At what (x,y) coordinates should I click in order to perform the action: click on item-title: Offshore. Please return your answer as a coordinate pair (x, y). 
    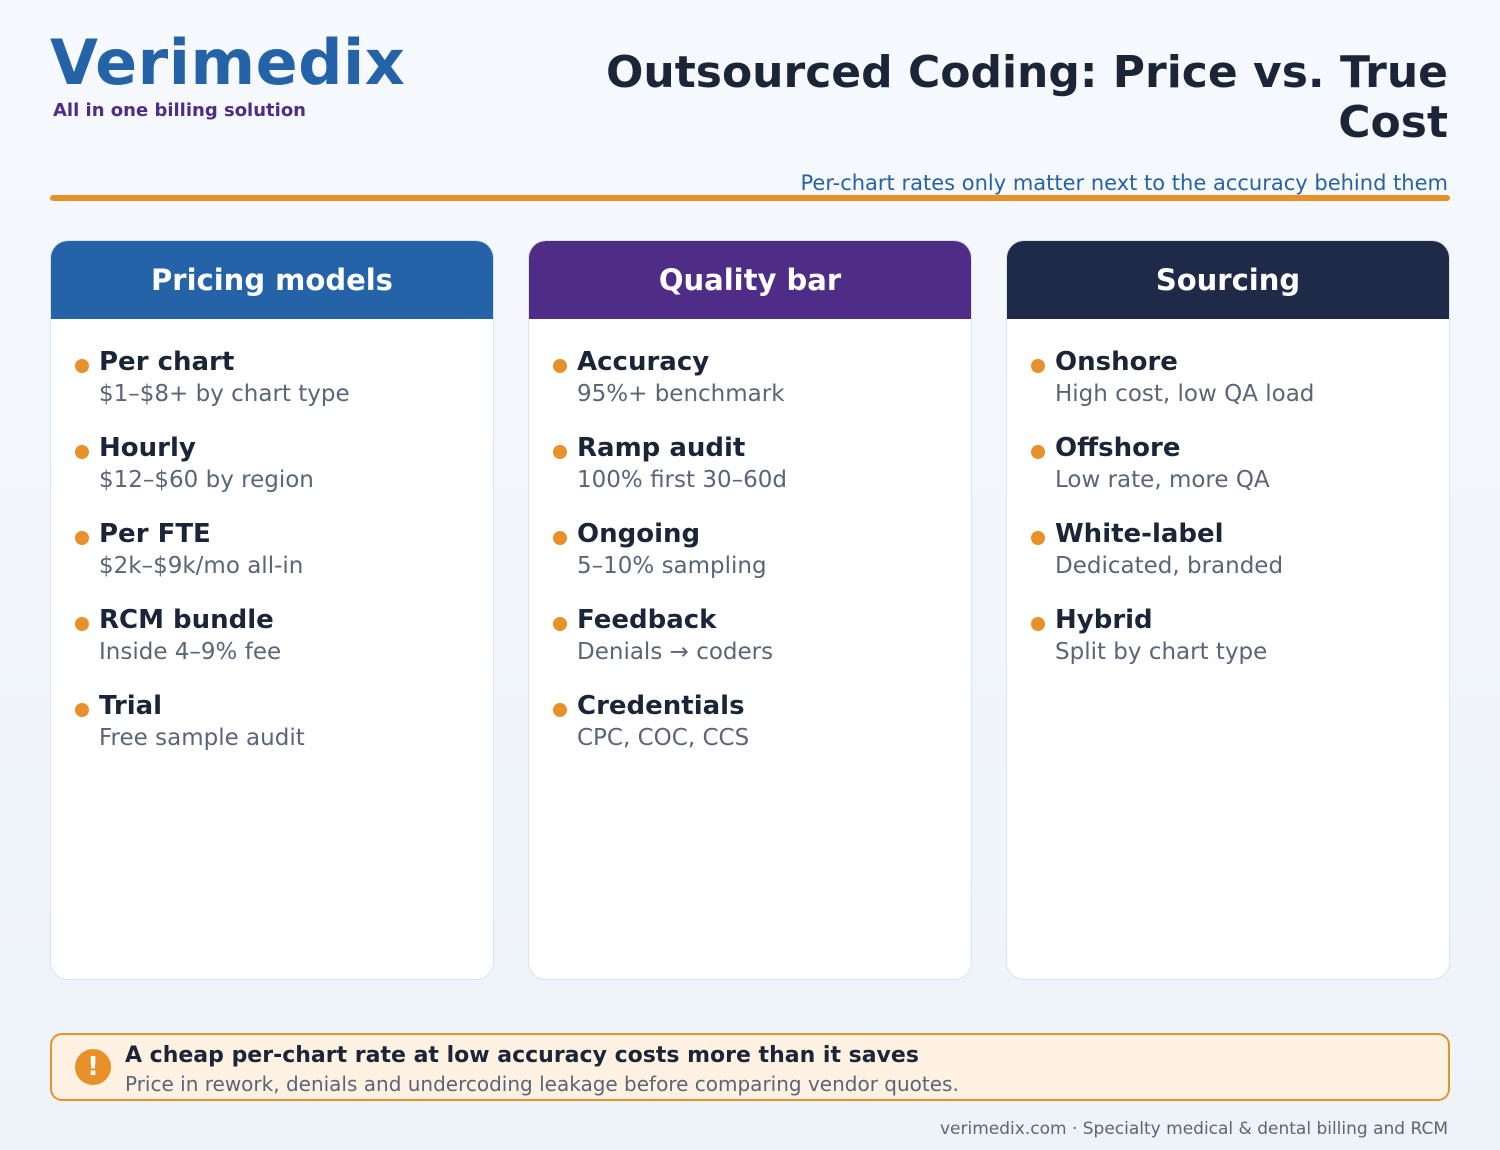
    Looking at the image, I should click on (1118, 448).